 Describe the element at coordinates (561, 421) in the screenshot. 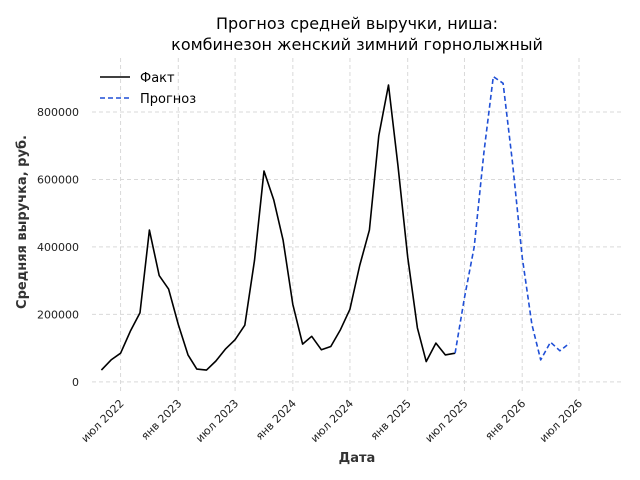

I see `x-tick-label: июл 2026` at that location.